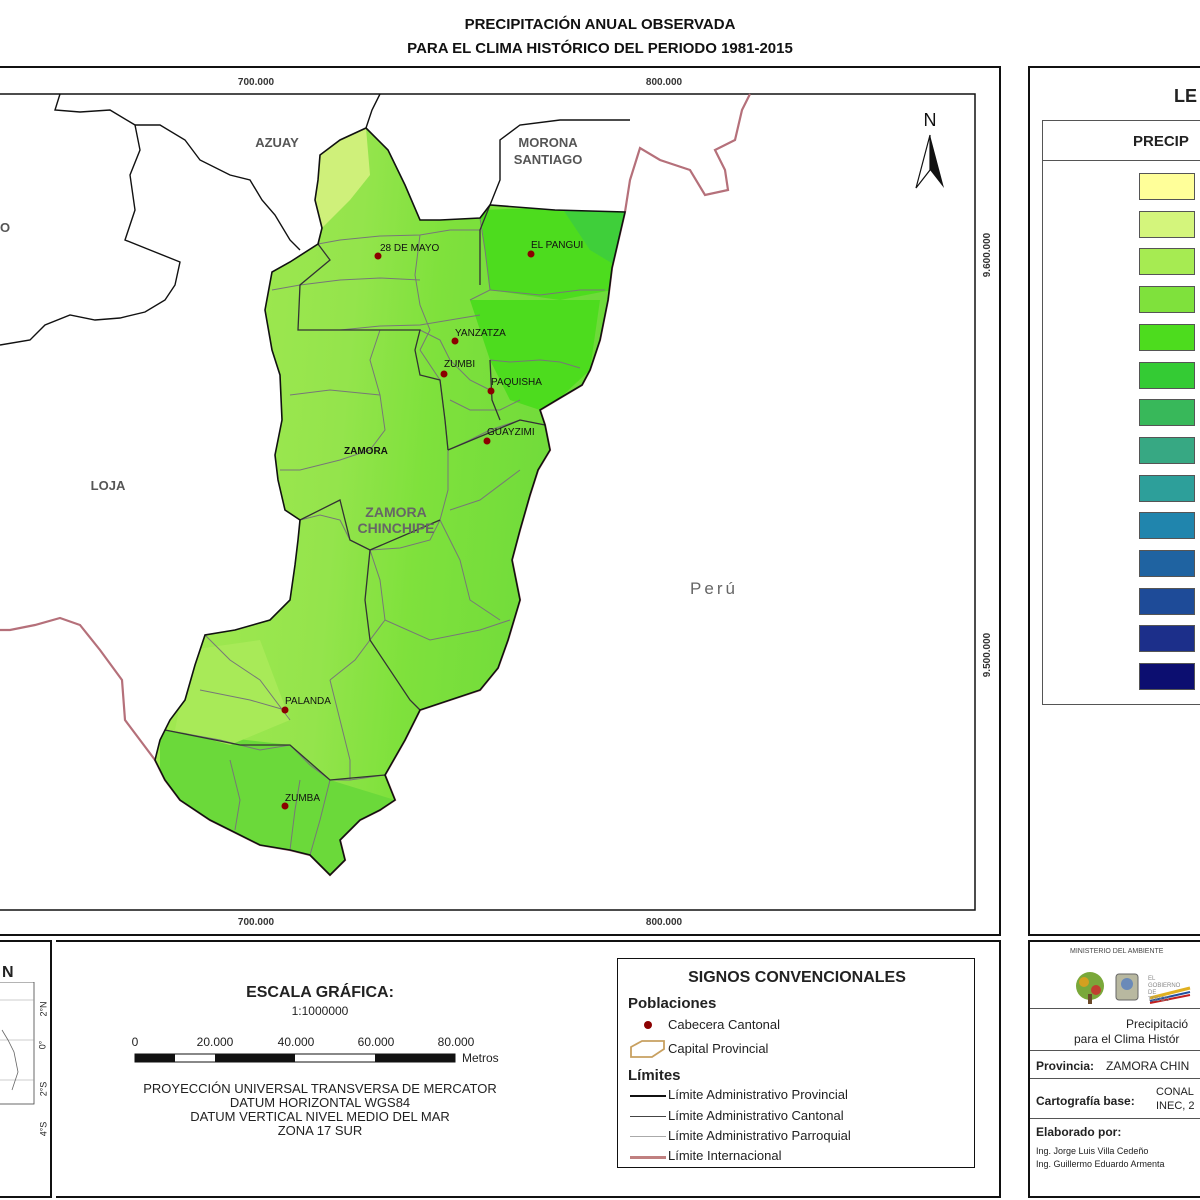 This screenshot has height=1200, width=1200. What do you see at coordinates (320, 1130) in the screenshot?
I see `projection-line4: ZONA 17 SUR` at bounding box center [320, 1130].